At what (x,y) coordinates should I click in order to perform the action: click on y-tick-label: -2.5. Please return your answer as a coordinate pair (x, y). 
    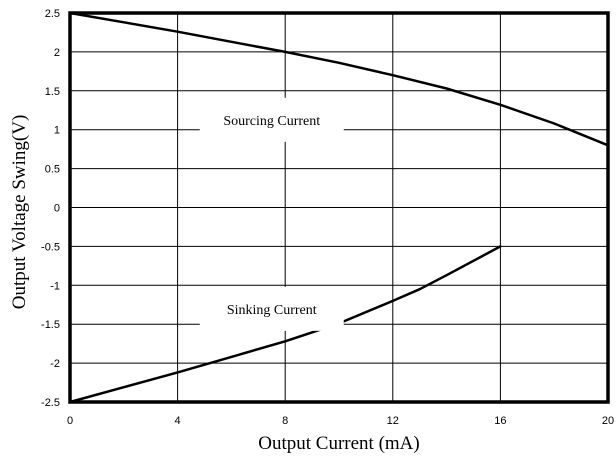
    Looking at the image, I should click on (50, 403).